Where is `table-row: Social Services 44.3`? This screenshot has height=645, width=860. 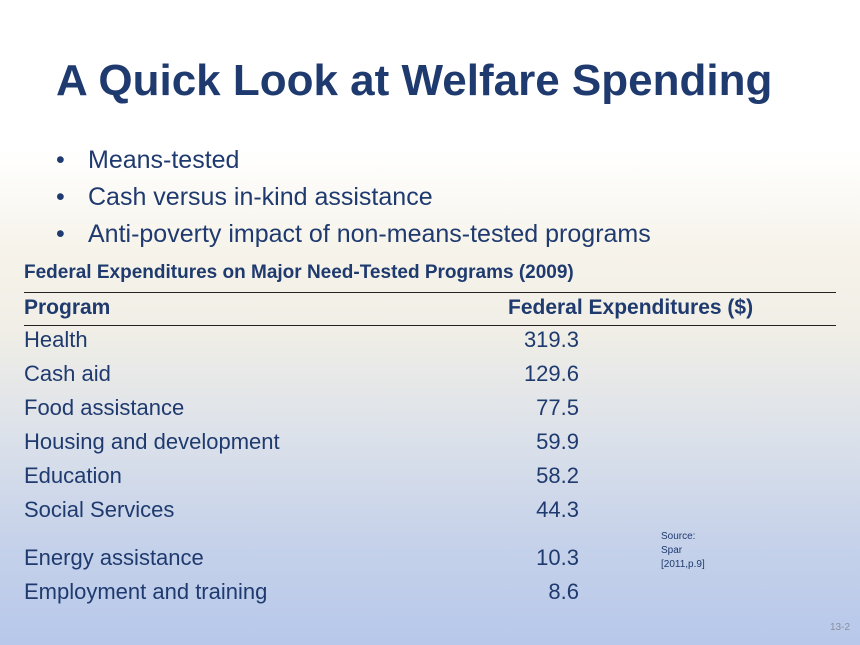
table-row: Social Services 44.3 is located at coordinates (430, 513).